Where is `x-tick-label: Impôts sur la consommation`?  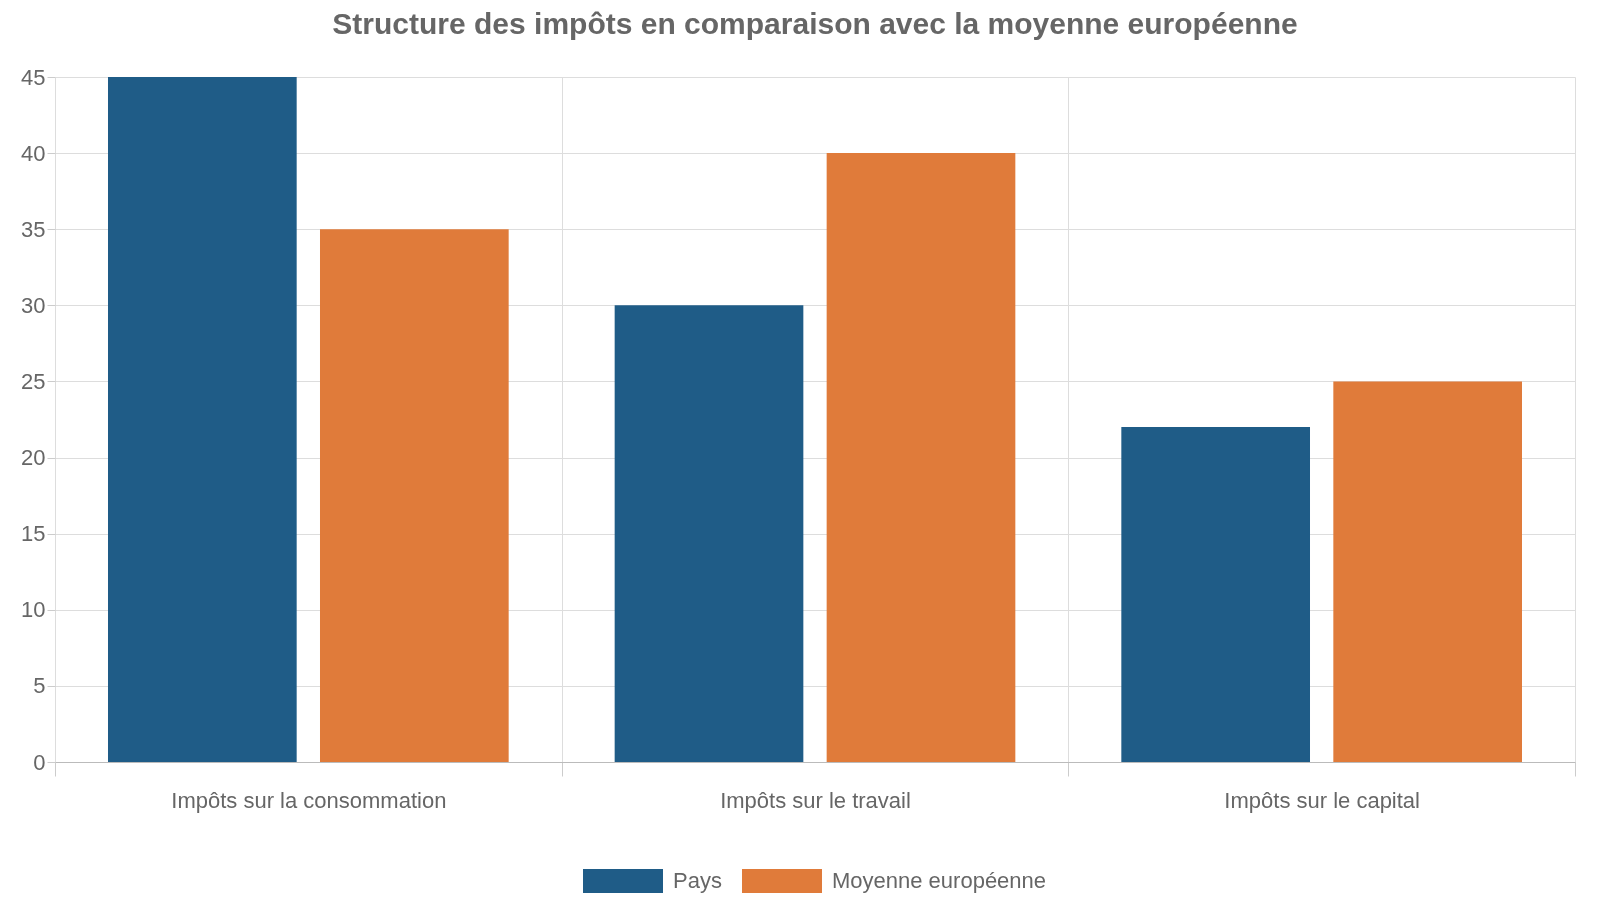 x-tick-label: Impôts sur la consommation is located at coordinates (309, 800).